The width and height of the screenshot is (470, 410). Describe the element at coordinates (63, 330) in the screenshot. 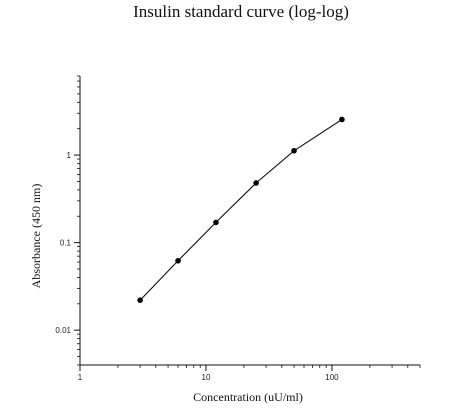

I see `y-tick-label: 0.01` at that location.